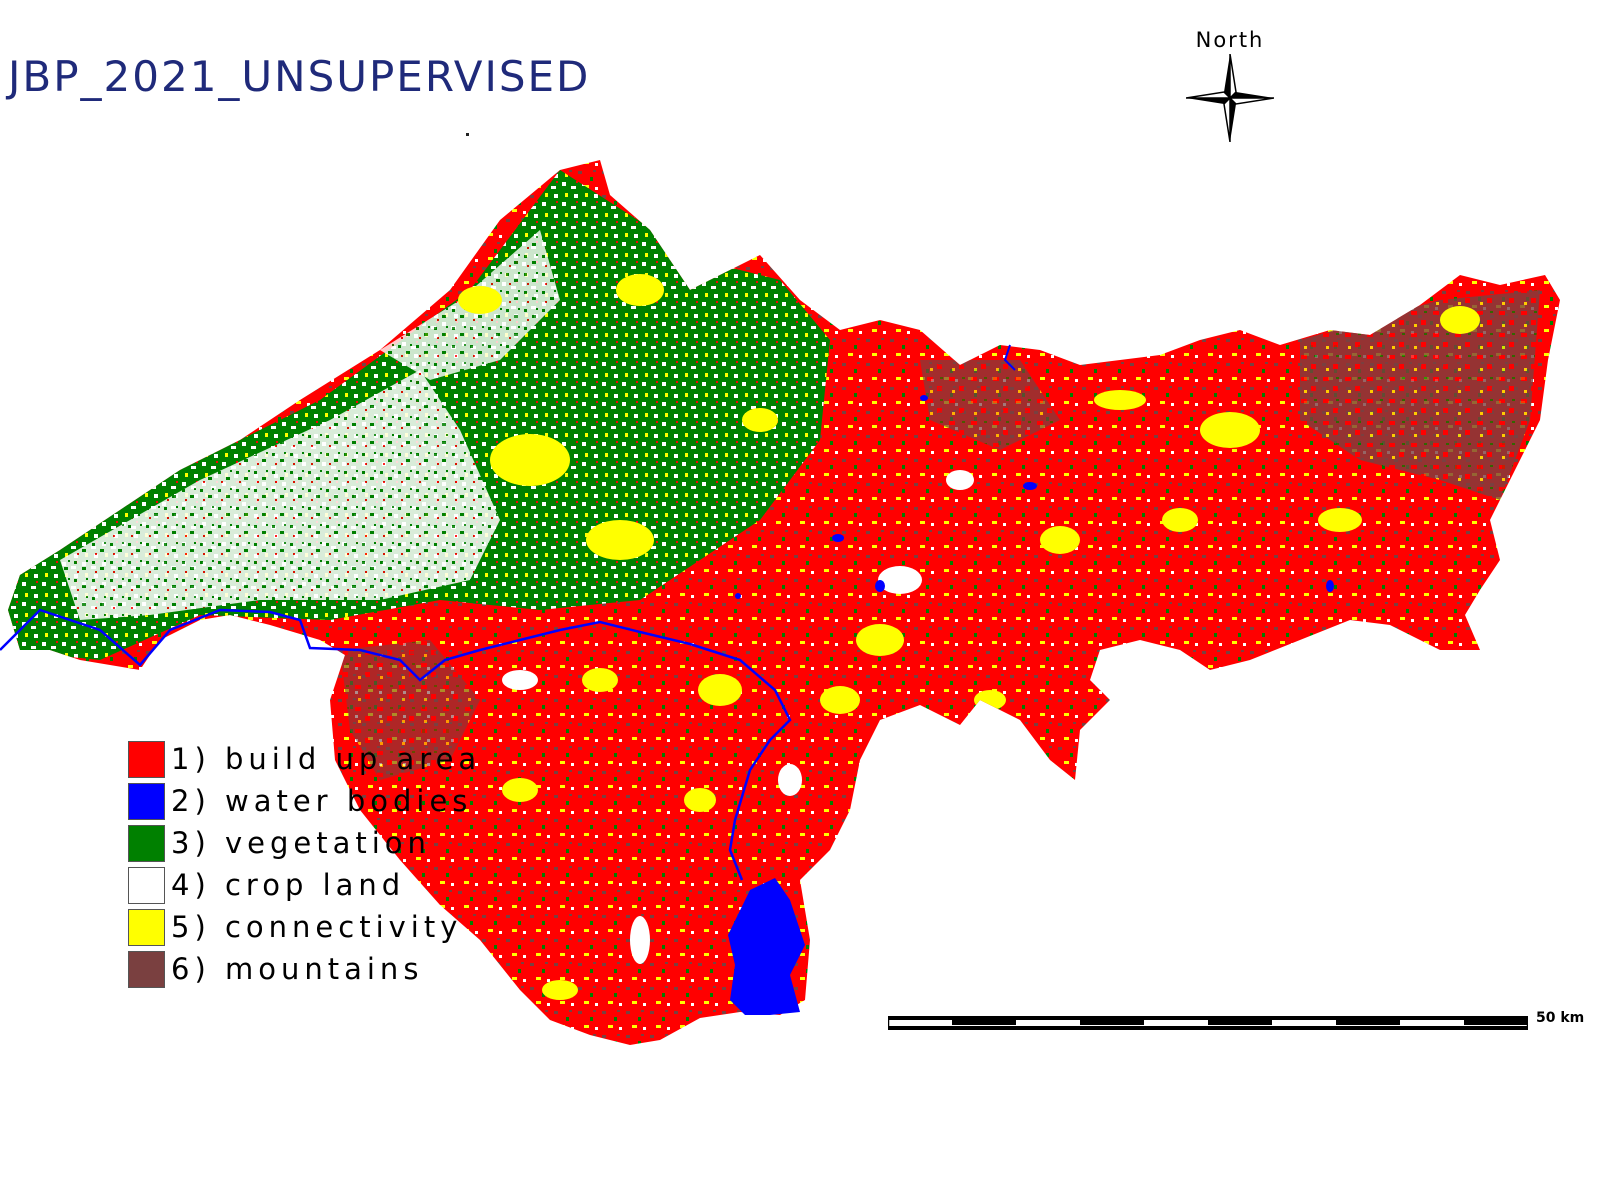 The width and height of the screenshot is (1600, 1200). I want to click on legend-label: 2) water bodies, so click(322, 801).